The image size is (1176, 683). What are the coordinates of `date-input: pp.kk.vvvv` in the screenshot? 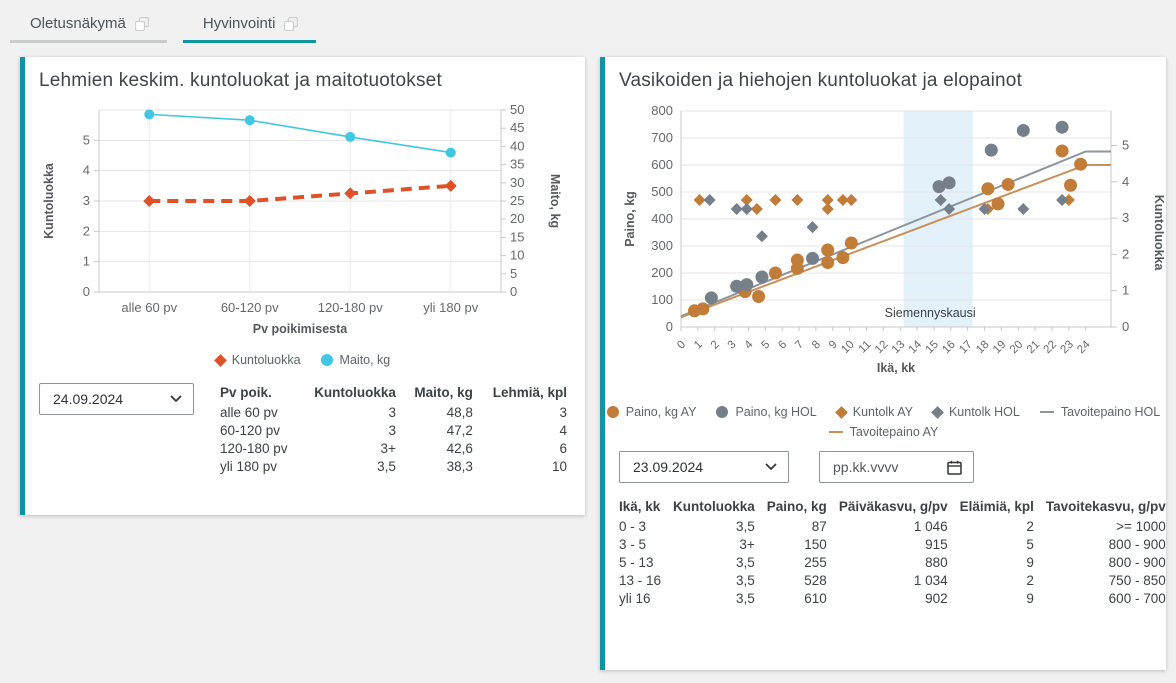 It's located at (896, 467).